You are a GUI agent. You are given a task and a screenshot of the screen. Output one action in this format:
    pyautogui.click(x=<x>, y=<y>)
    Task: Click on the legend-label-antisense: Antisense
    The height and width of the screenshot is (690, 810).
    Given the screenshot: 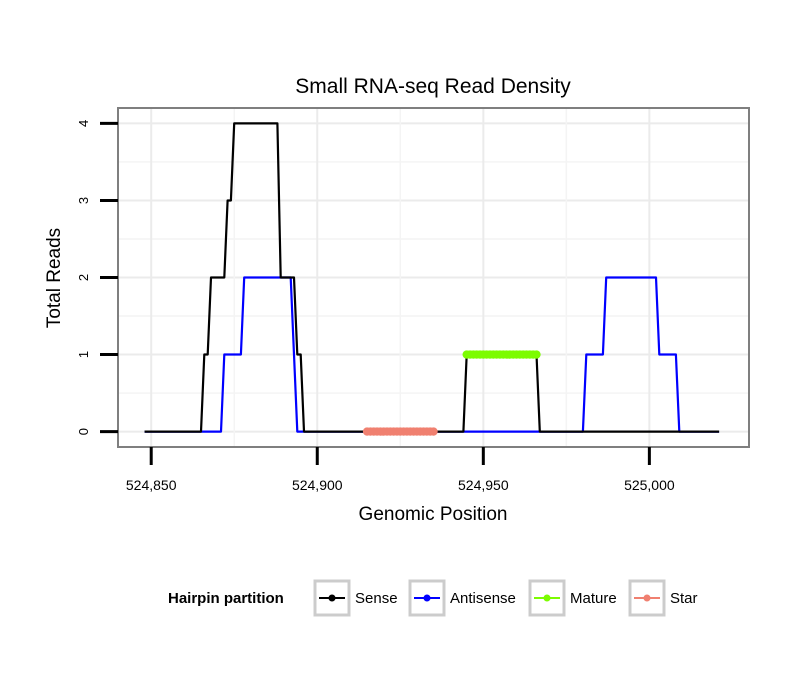 What is the action you would take?
    pyautogui.click(x=483, y=598)
    